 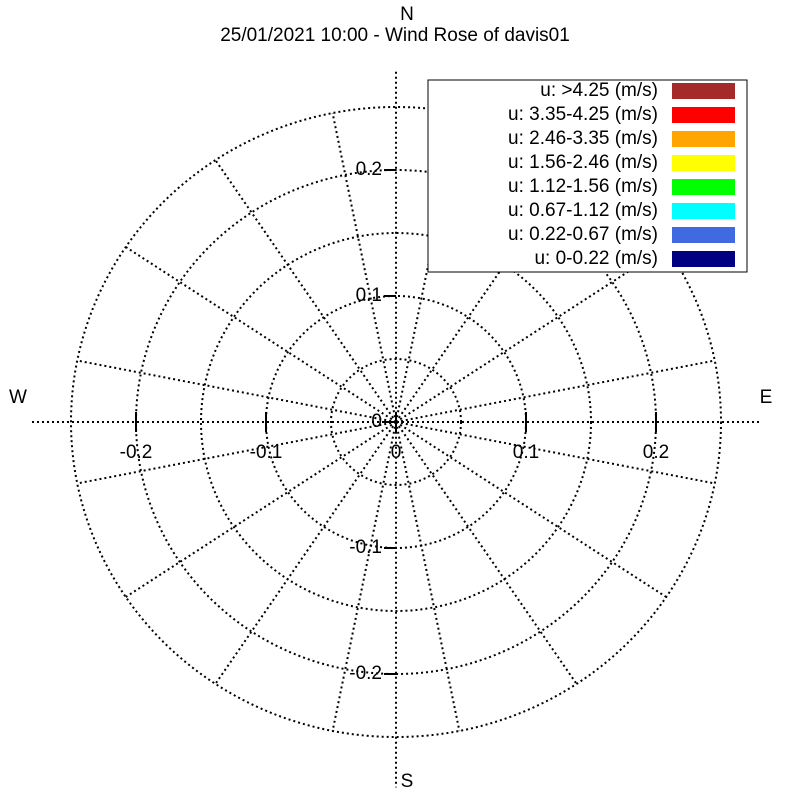 What do you see at coordinates (407, 781) in the screenshot?
I see `south-label: S` at bounding box center [407, 781].